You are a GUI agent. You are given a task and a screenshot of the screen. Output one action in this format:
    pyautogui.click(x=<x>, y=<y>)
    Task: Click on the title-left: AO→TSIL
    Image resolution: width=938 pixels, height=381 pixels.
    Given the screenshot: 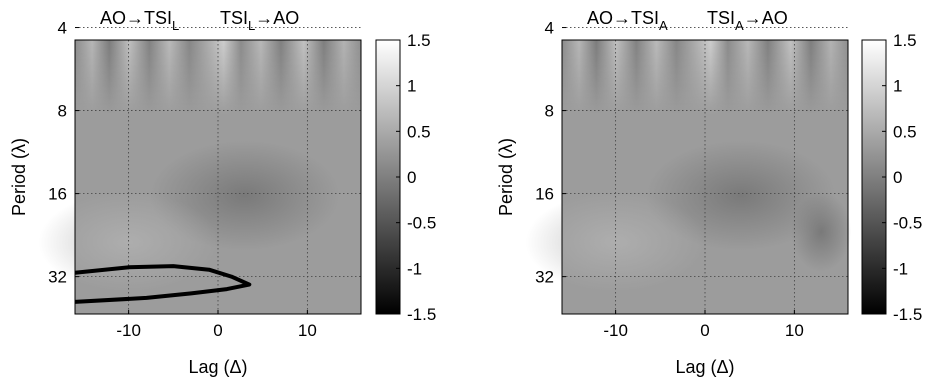 What is the action you would take?
    pyautogui.click(x=139, y=20)
    